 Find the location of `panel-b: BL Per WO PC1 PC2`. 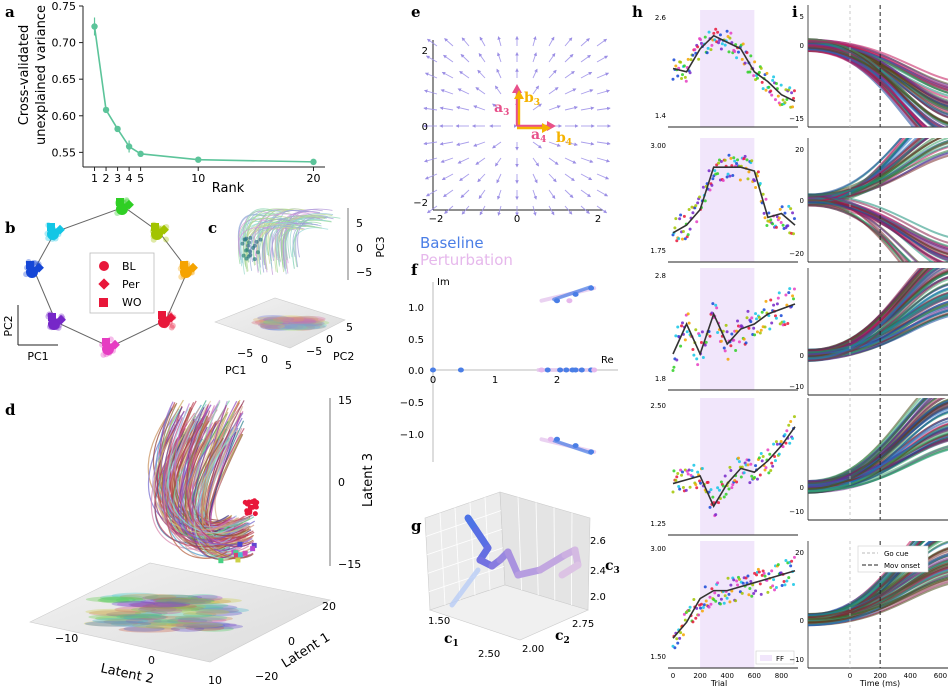

panel-b: BL Per WO PC1 PC2 is located at coordinates (100, 280).